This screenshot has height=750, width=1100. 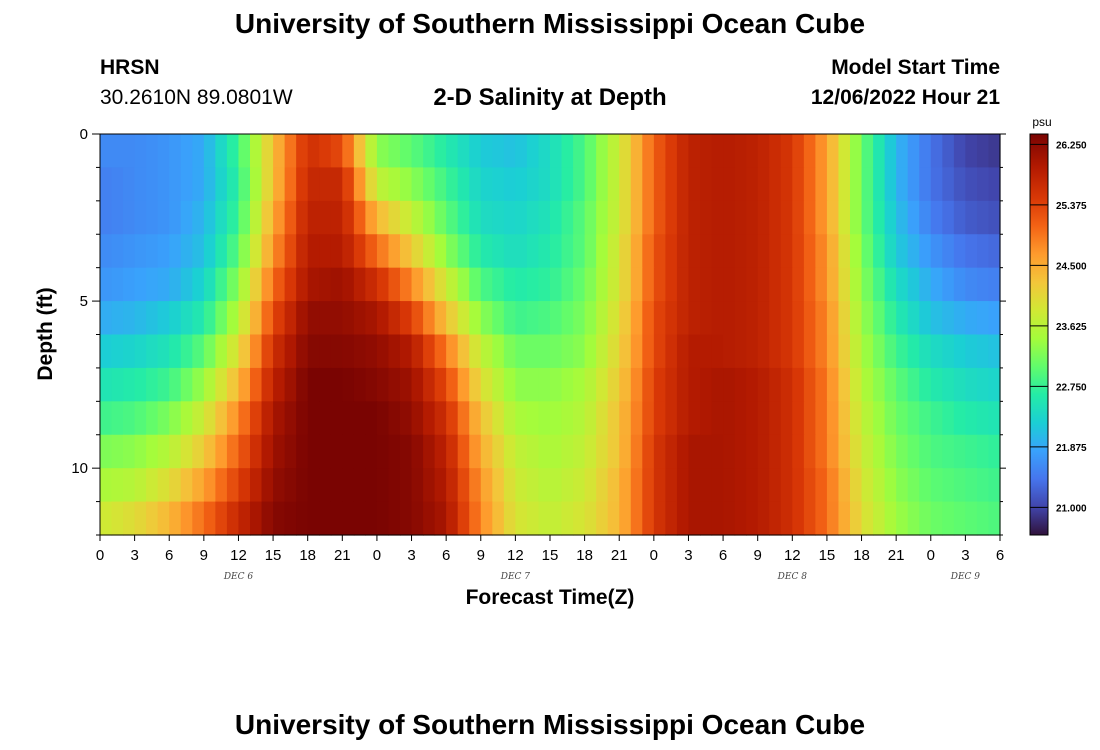 I want to click on station-coordinates: 30.2610N 89.0801W, so click(x=196, y=97).